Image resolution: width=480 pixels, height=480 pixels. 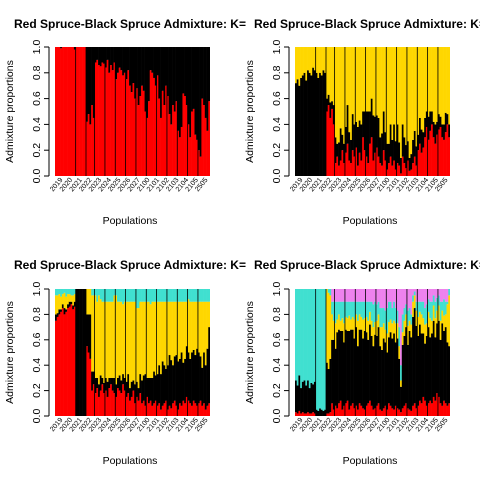 I want to click on y-tick-label: 0.6, so click(x=37, y=339).